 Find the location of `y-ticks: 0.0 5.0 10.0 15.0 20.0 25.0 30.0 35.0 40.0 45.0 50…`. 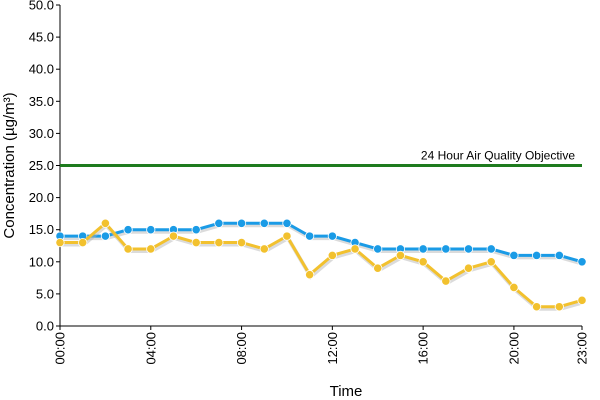

y-ticks: 0.0 5.0 10.0 15.0 20.0 25.0 30.0 35.0 40.0 45.0 50… is located at coordinates (44, 167).